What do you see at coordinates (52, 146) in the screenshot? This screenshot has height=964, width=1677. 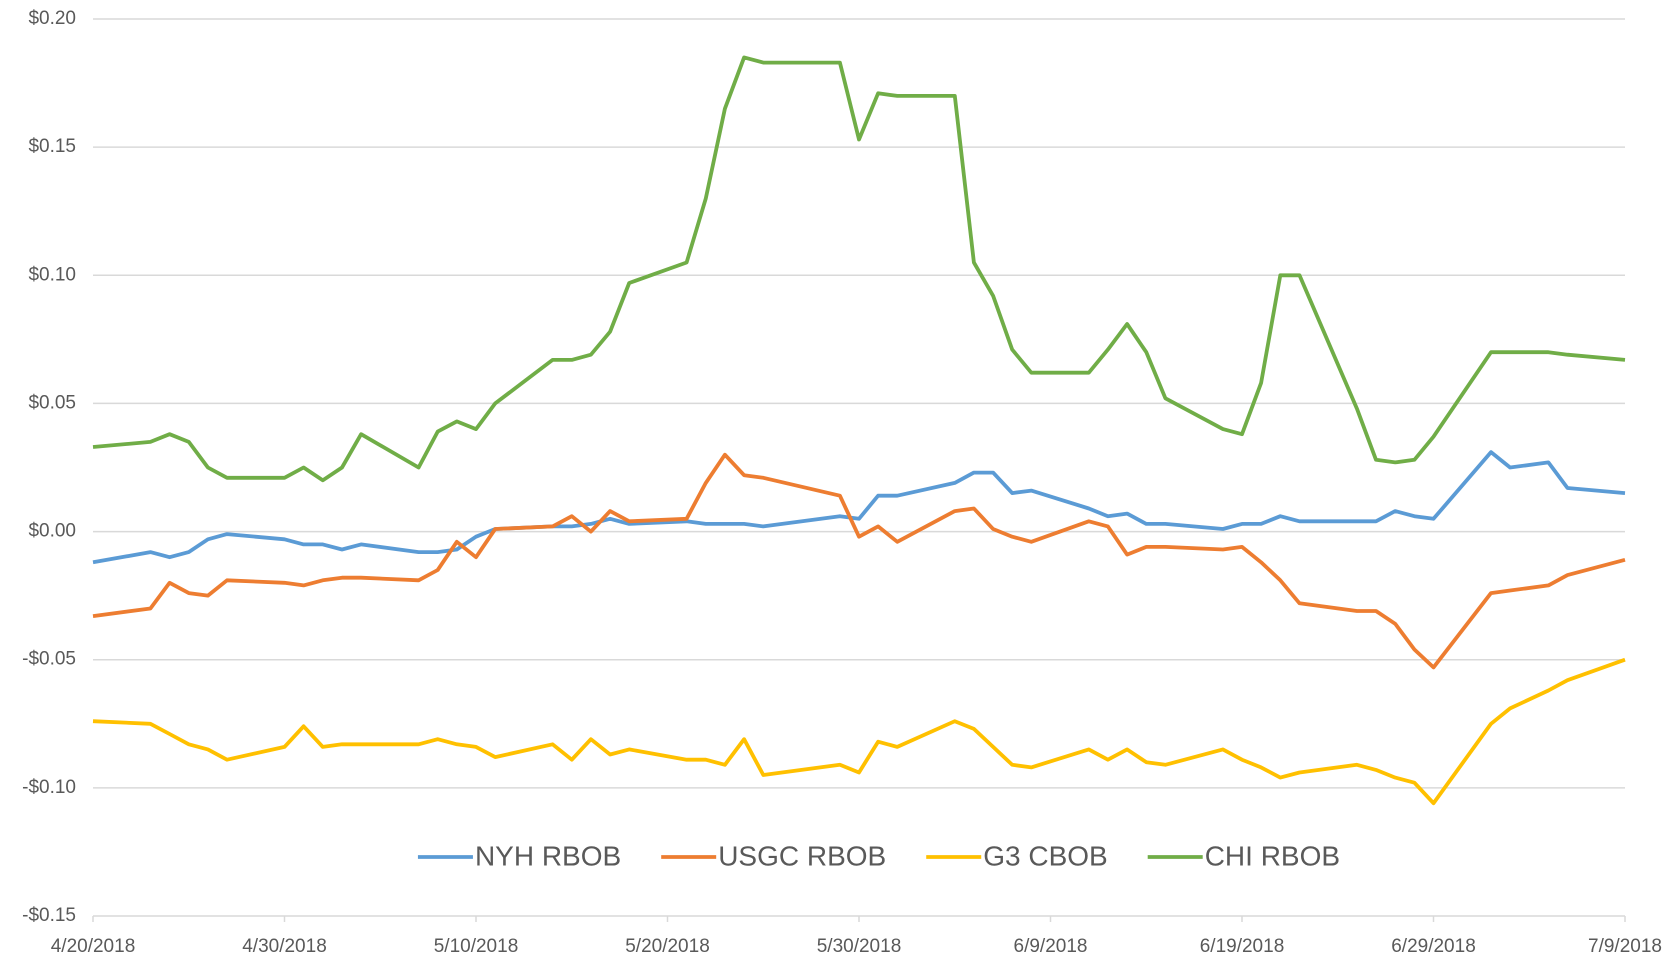 I see `y-tick-label: $0.15` at bounding box center [52, 146].